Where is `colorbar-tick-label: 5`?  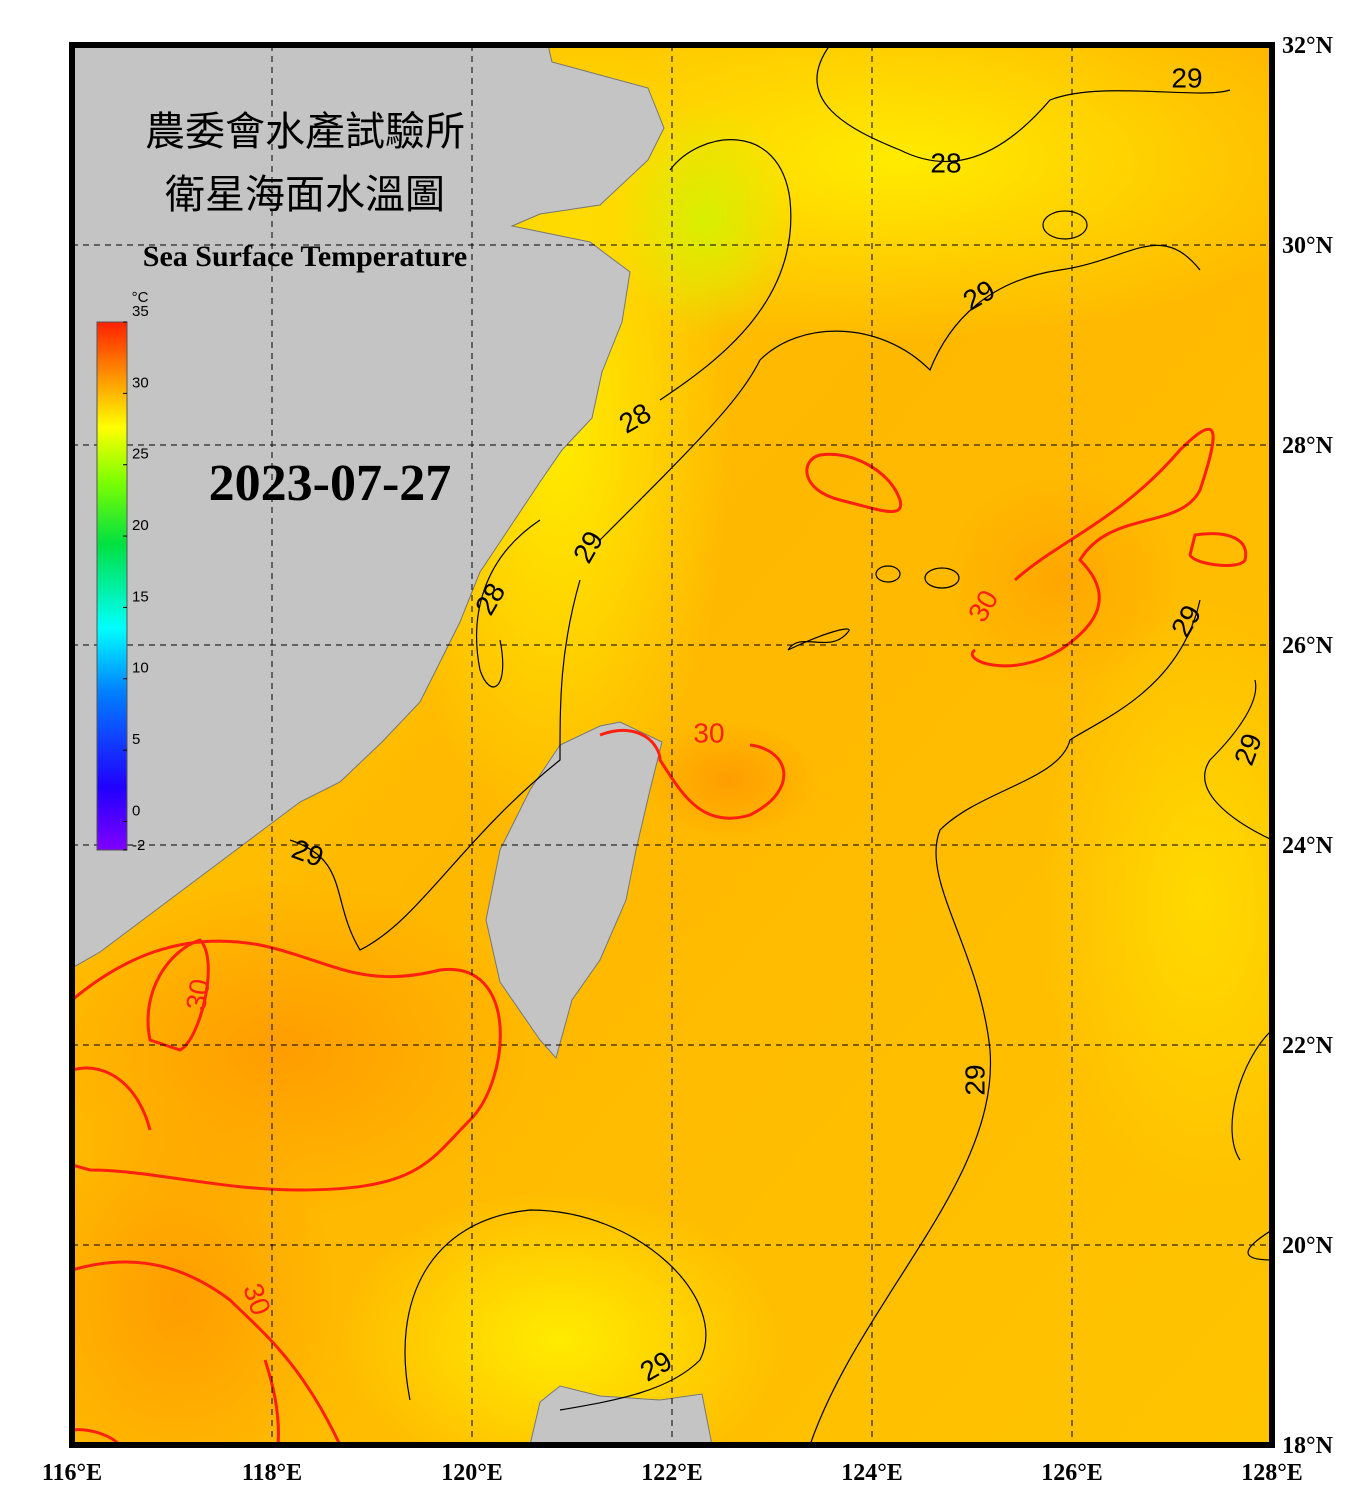 colorbar-tick-label: 5 is located at coordinates (136, 739).